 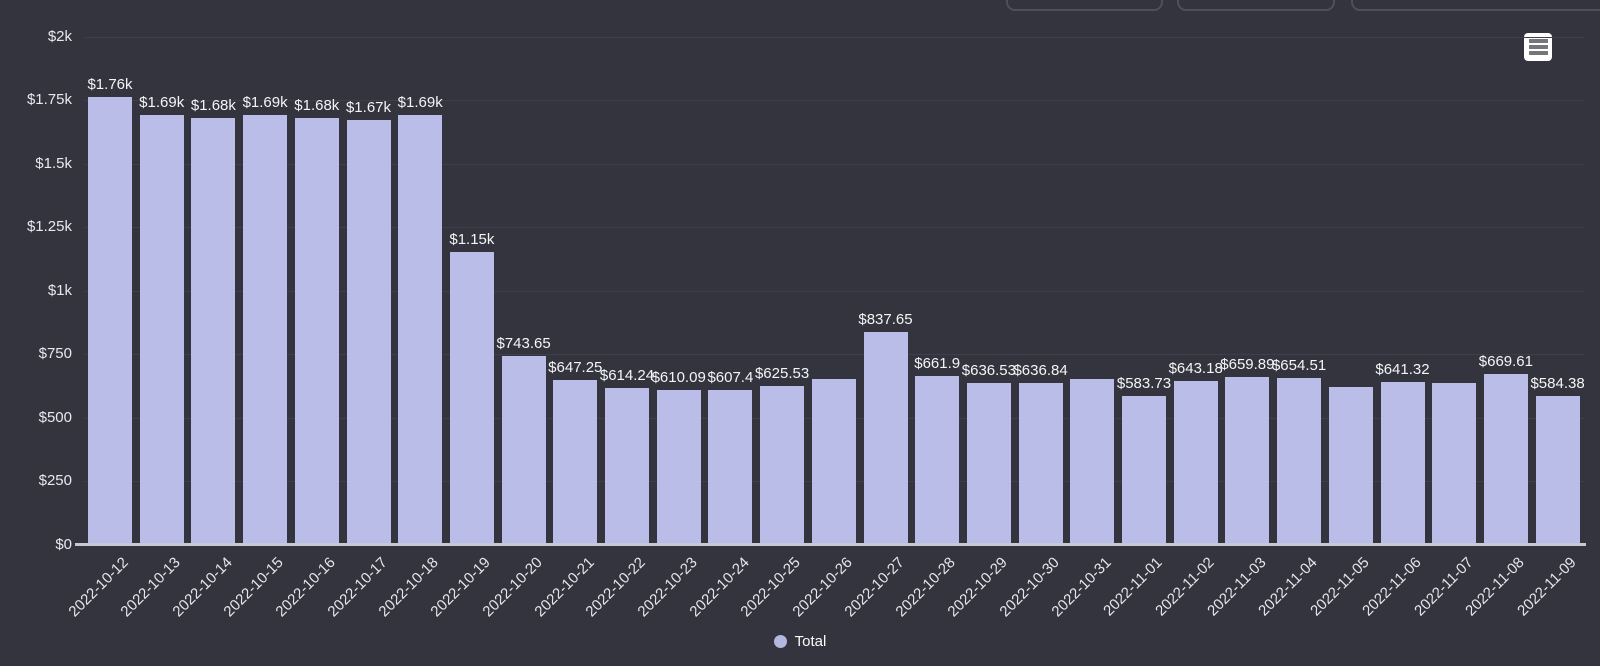 I want to click on legend-label: Total, so click(x=810, y=641).